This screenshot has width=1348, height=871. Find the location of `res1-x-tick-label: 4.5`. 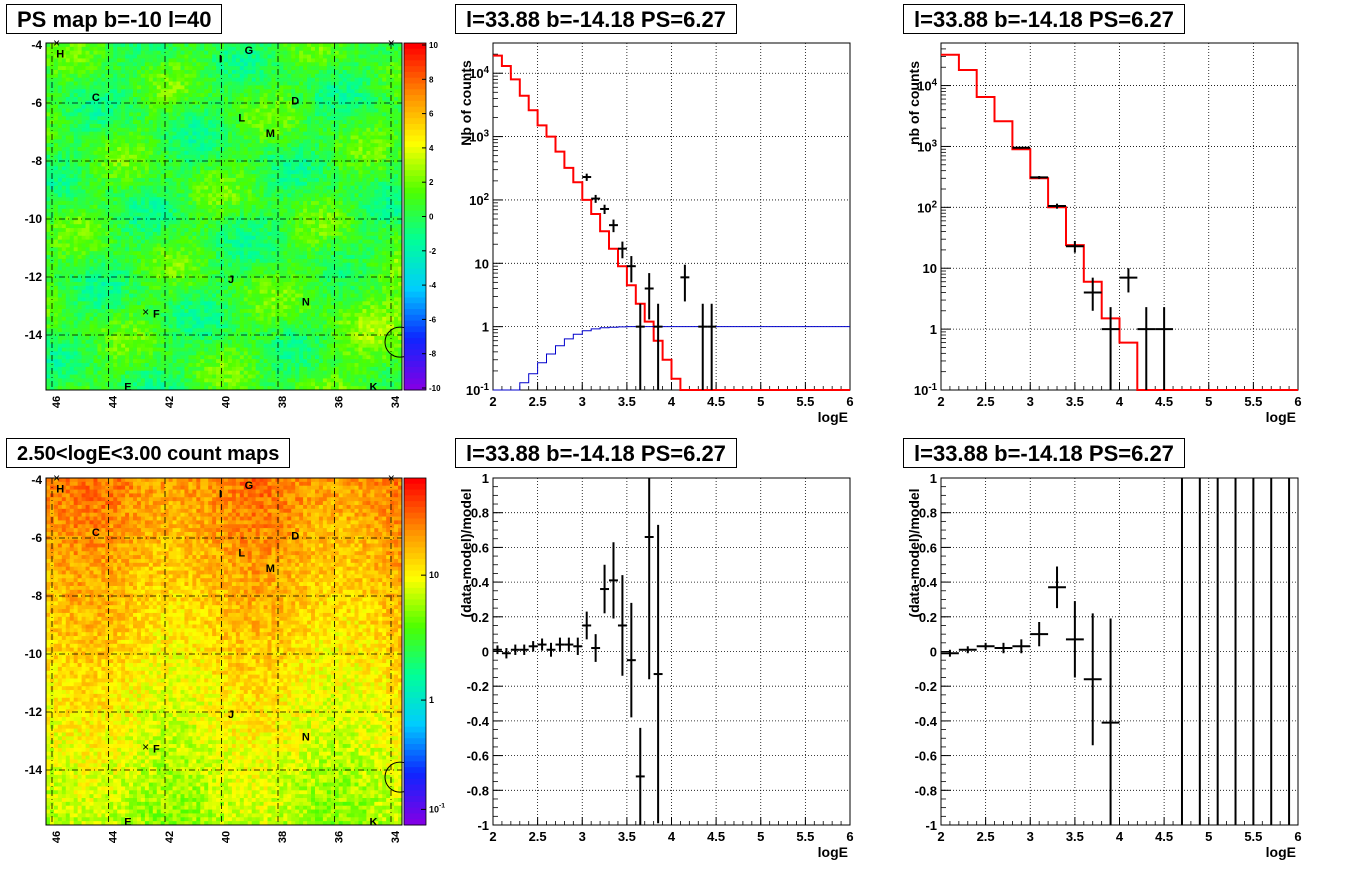

res1-x-tick-label: 4.5 is located at coordinates (716, 836).